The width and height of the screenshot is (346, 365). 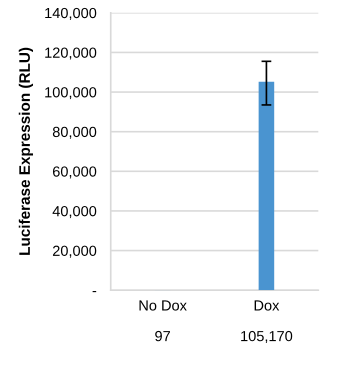 I want to click on data-label: 97, so click(x=162, y=336).